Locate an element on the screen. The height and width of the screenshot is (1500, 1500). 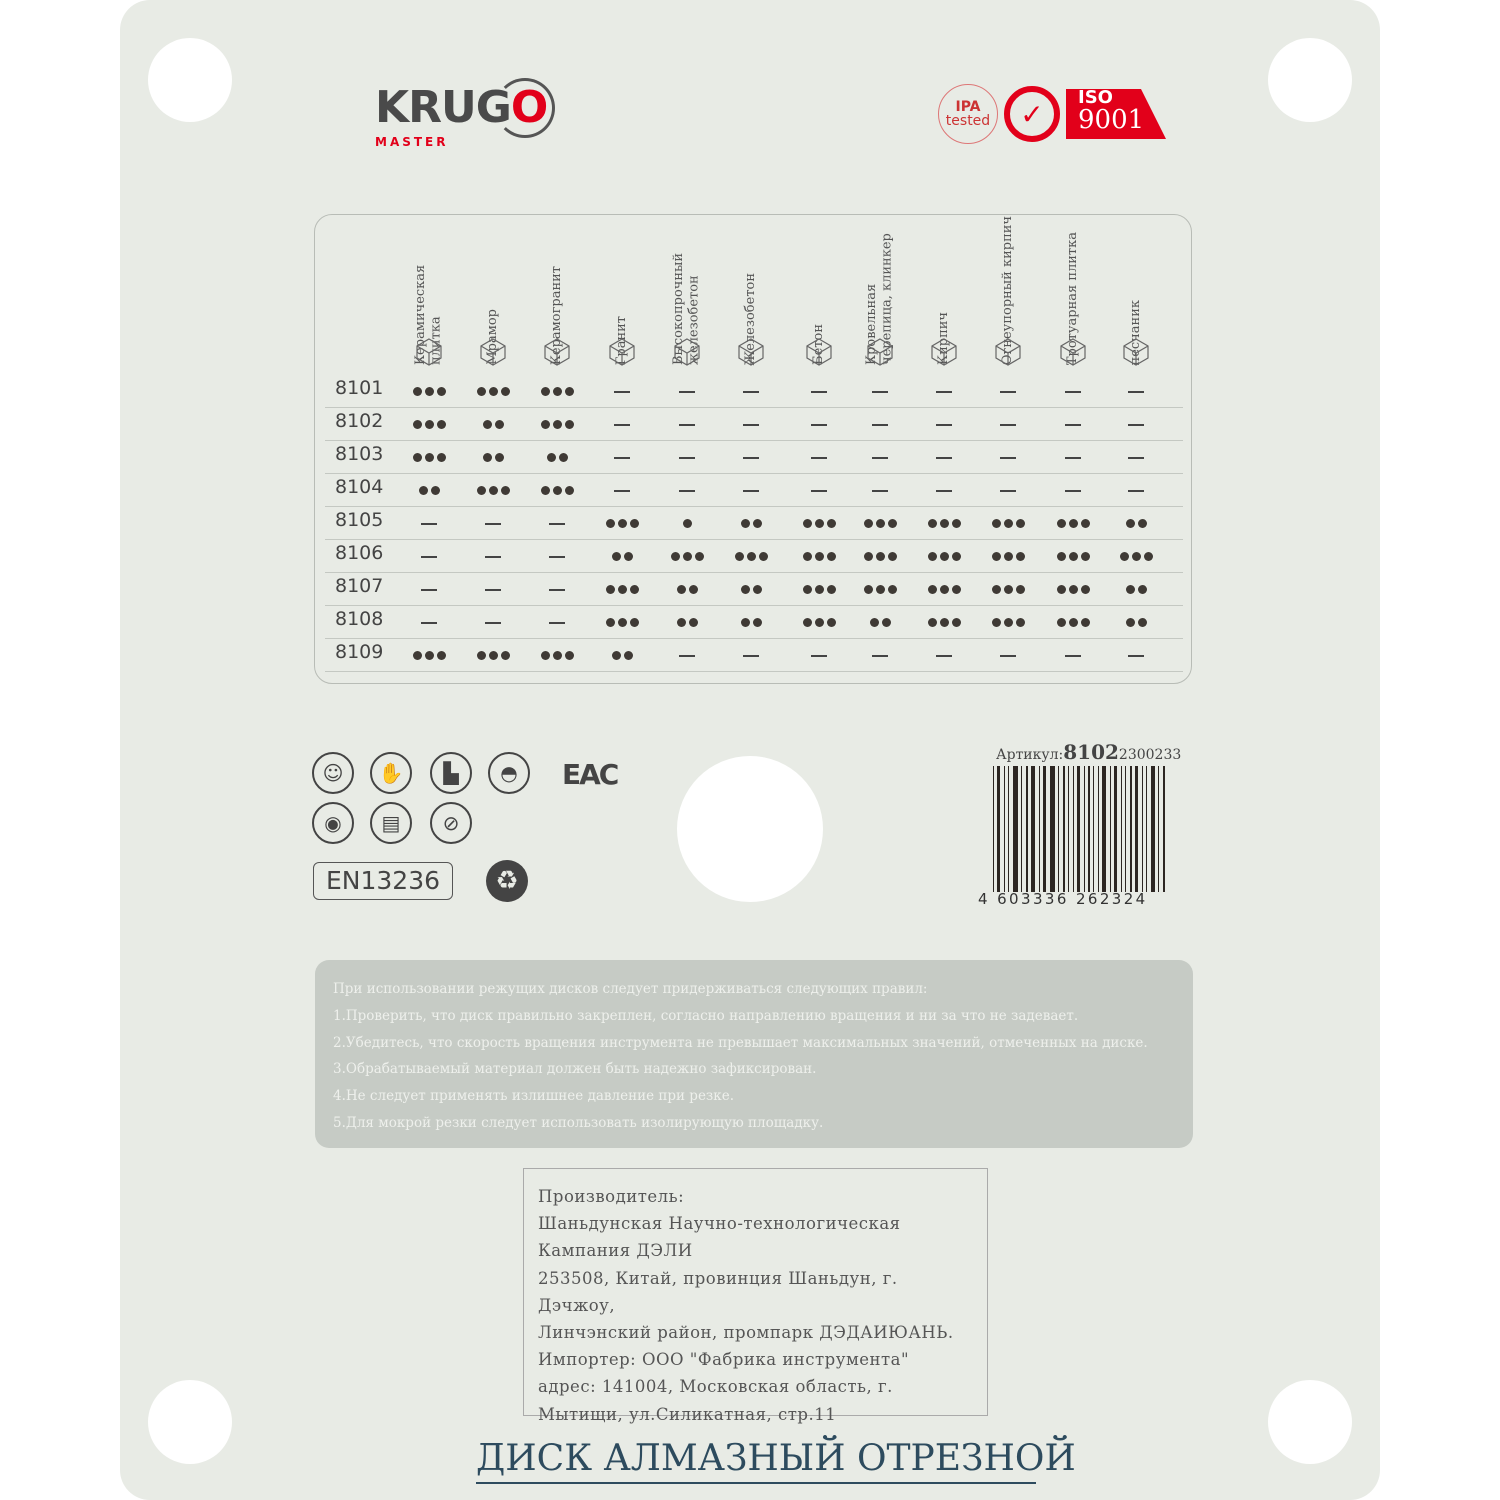
table-row: 8103 is located at coordinates (754, 457).